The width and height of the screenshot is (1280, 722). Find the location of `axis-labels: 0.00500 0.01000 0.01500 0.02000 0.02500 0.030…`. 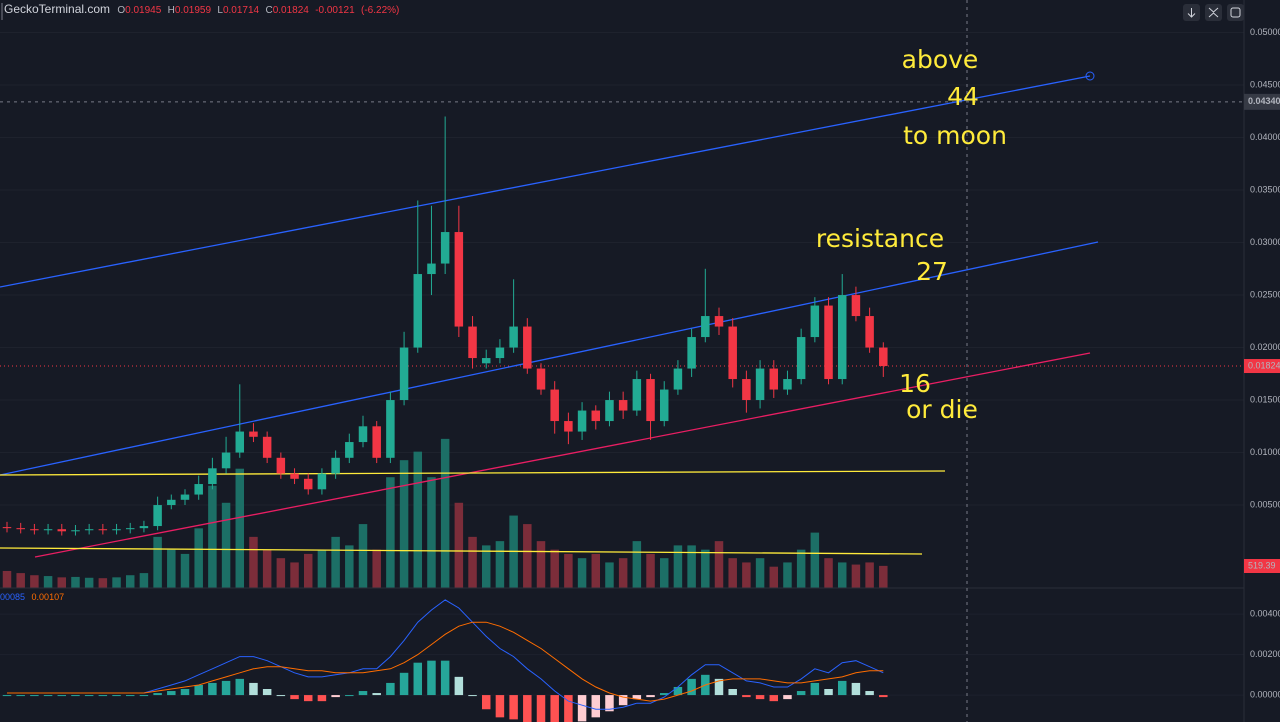

axis-labels: 0.00500 0.01000 0.01500 0.02000 0.02500 0.030… is located at coordinates (1262, 363).